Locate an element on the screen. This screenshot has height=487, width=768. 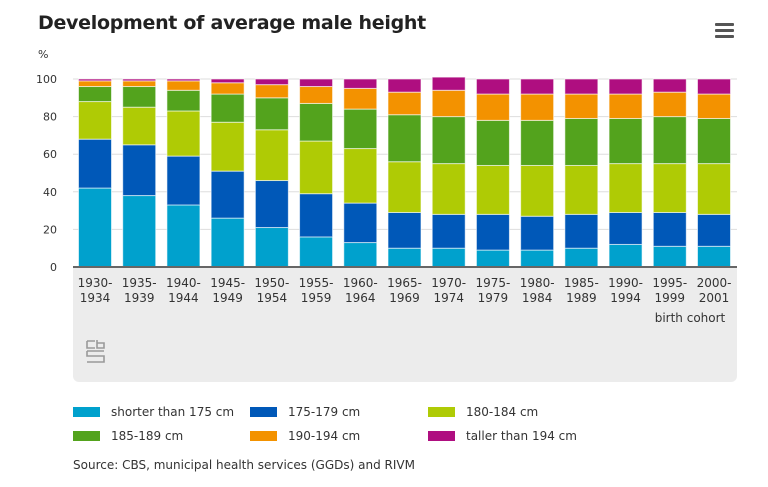
legend-item: 185-189 cm is located at coordinates (128, 436).